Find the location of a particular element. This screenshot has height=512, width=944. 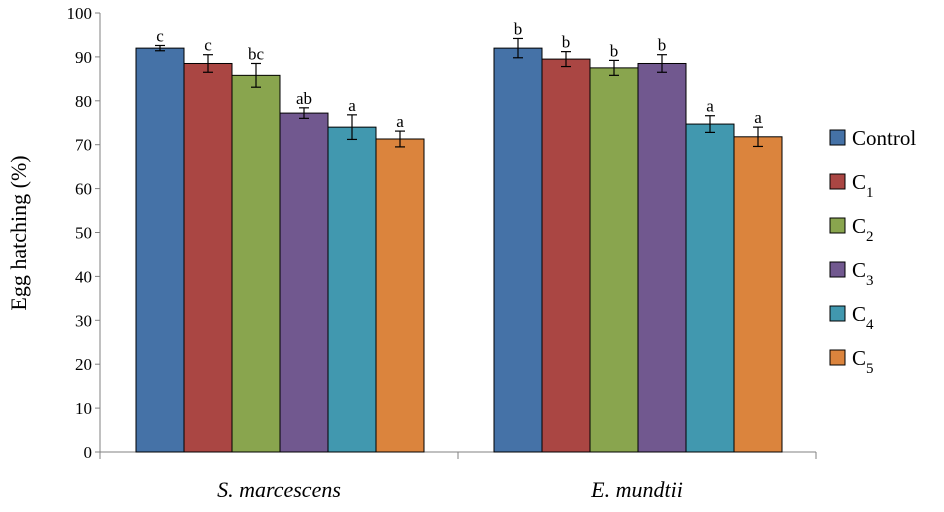

legend-label: C2 is located at coordinates (863, 229).